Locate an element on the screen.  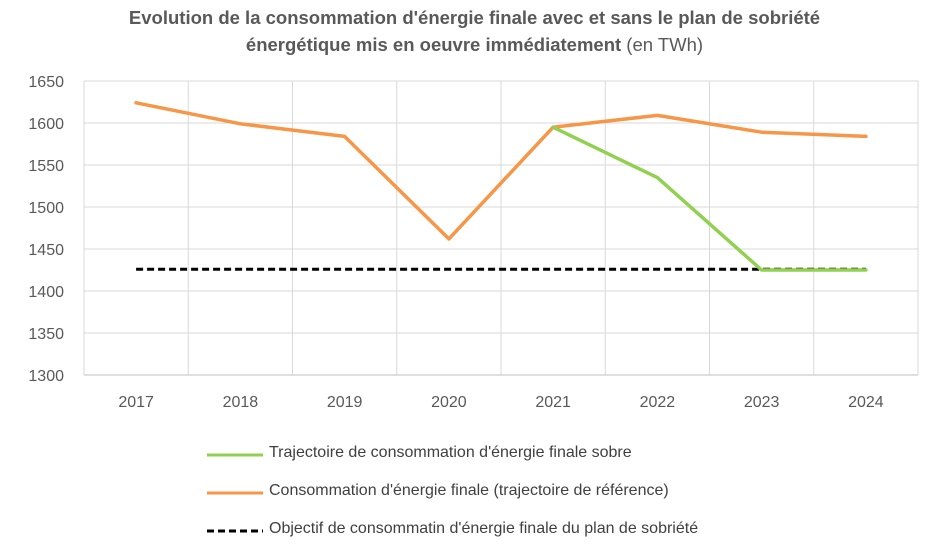
y-axis-tick-labels: 1300 1350 1400 1450 1500 1550 1600 1650 is located at coordinates (46, 229).